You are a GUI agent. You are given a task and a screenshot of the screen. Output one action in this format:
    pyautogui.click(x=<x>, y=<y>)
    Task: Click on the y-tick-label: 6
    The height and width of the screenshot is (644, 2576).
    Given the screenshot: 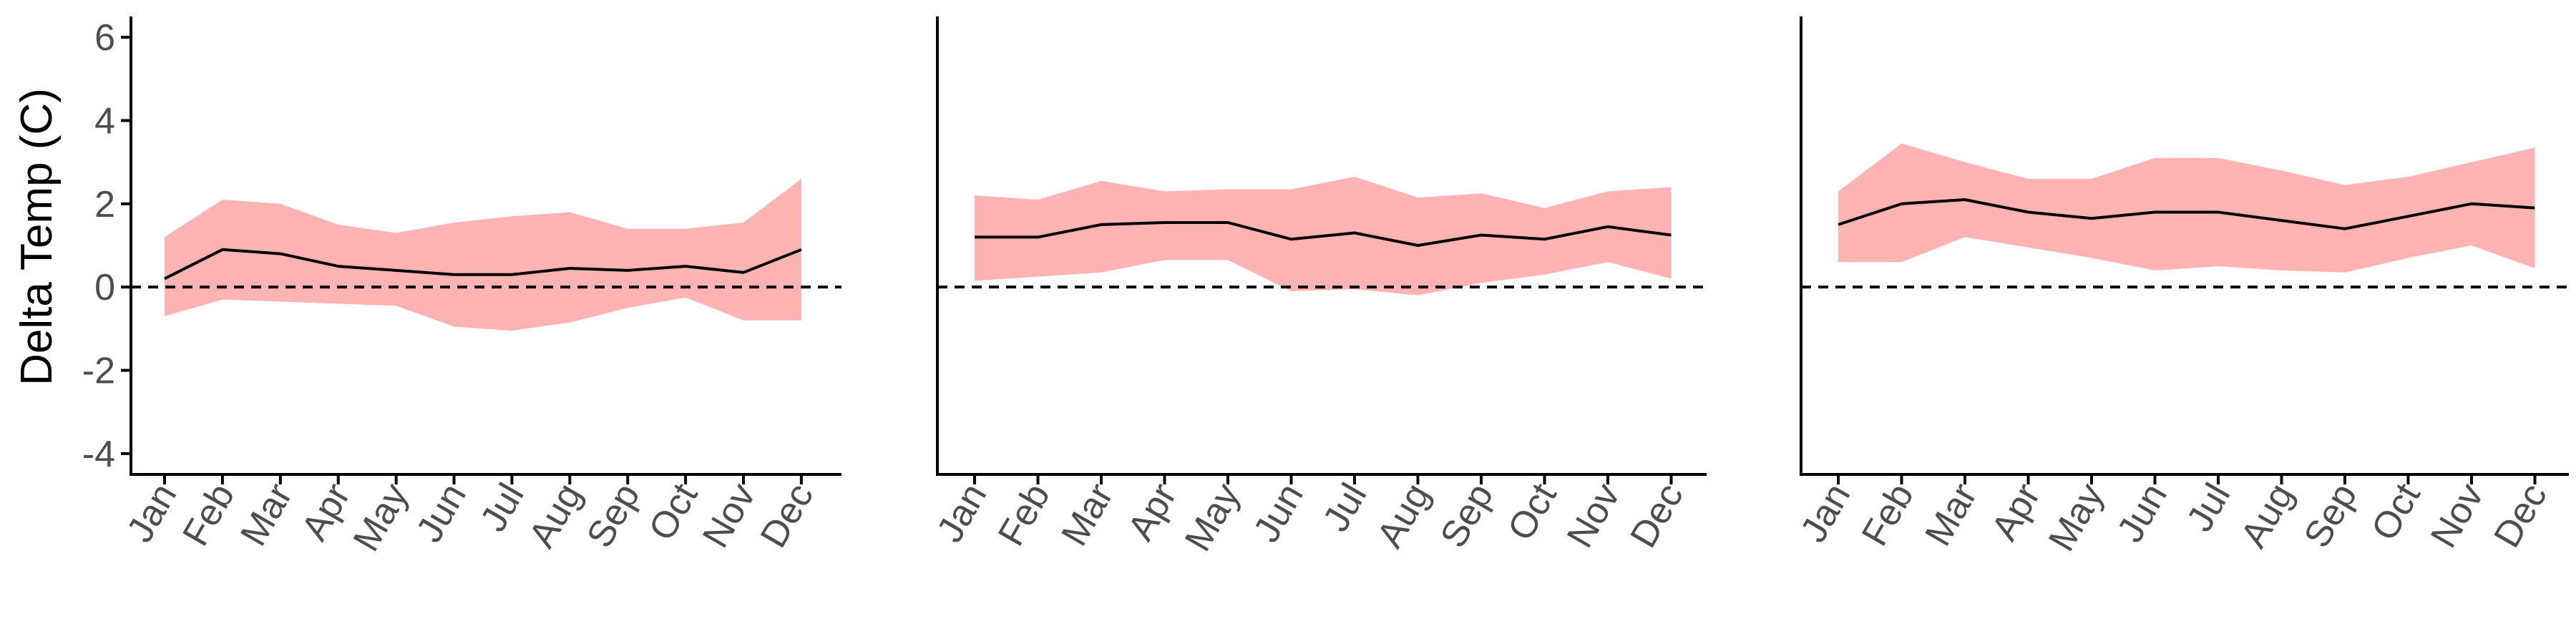 What is the action you would take?
    pyautogui.click(x=104, y=38)
    